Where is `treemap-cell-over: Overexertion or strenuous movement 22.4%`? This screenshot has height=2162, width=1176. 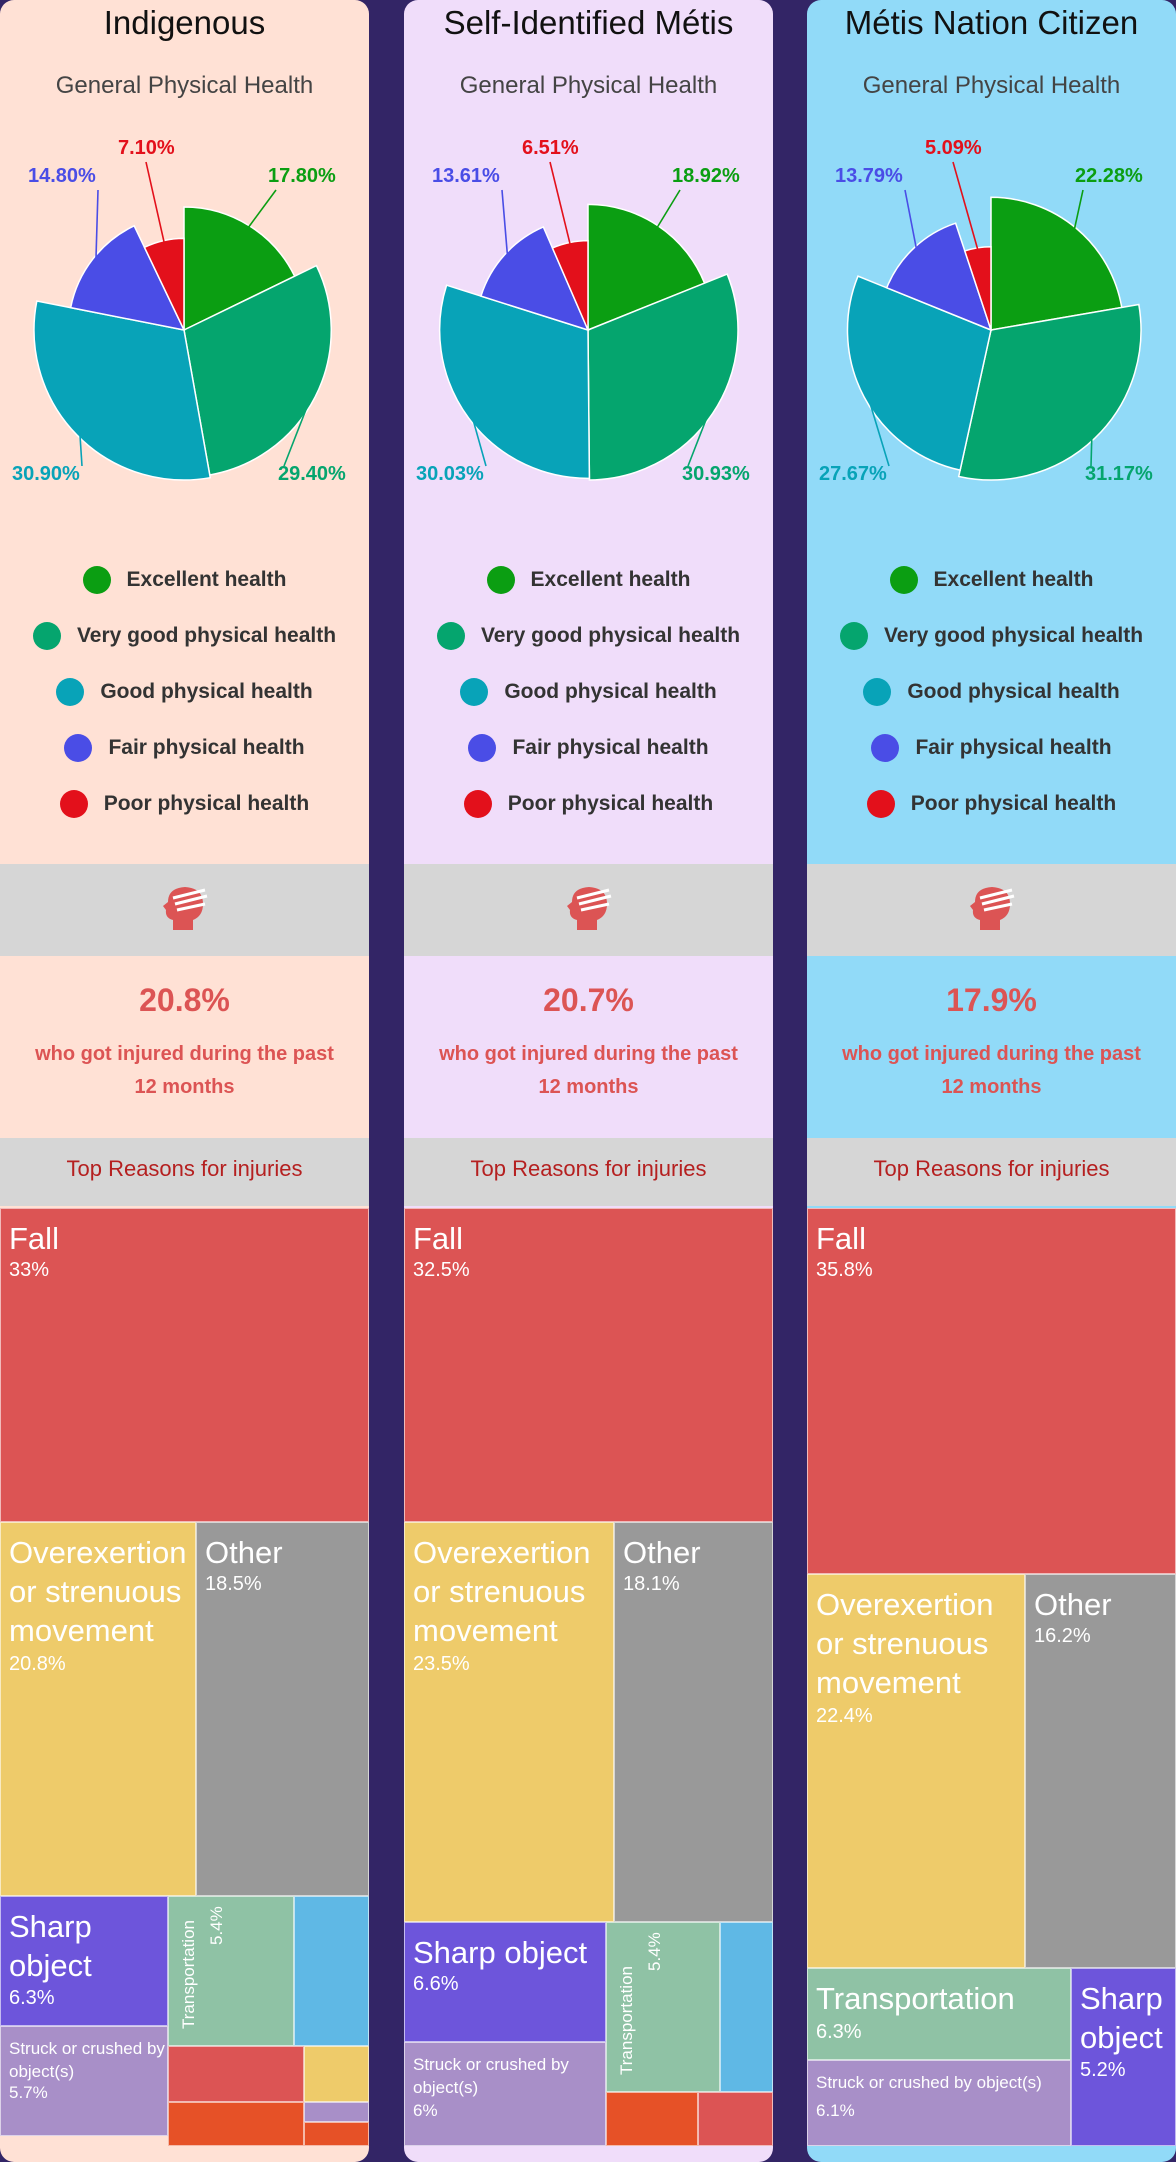 treemap-cell-over: Overexertion or strenuous movement 22.4% is located at coordinates (916, 1771).